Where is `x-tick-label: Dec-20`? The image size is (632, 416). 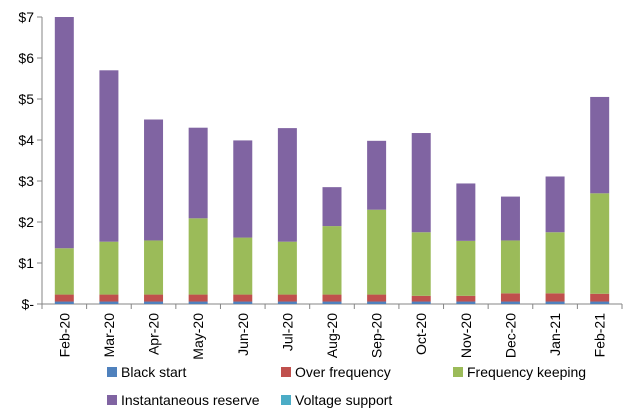
x-tick-label: Dec-20 is located at coordinates (510, 335).